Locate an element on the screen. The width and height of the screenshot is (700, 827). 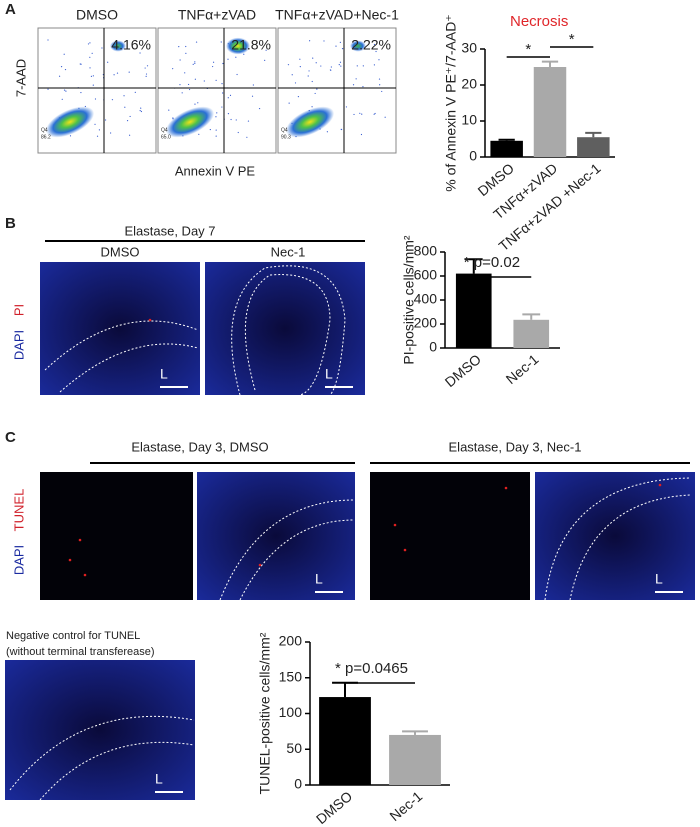
micrograph is located at coordinates (450, 536).